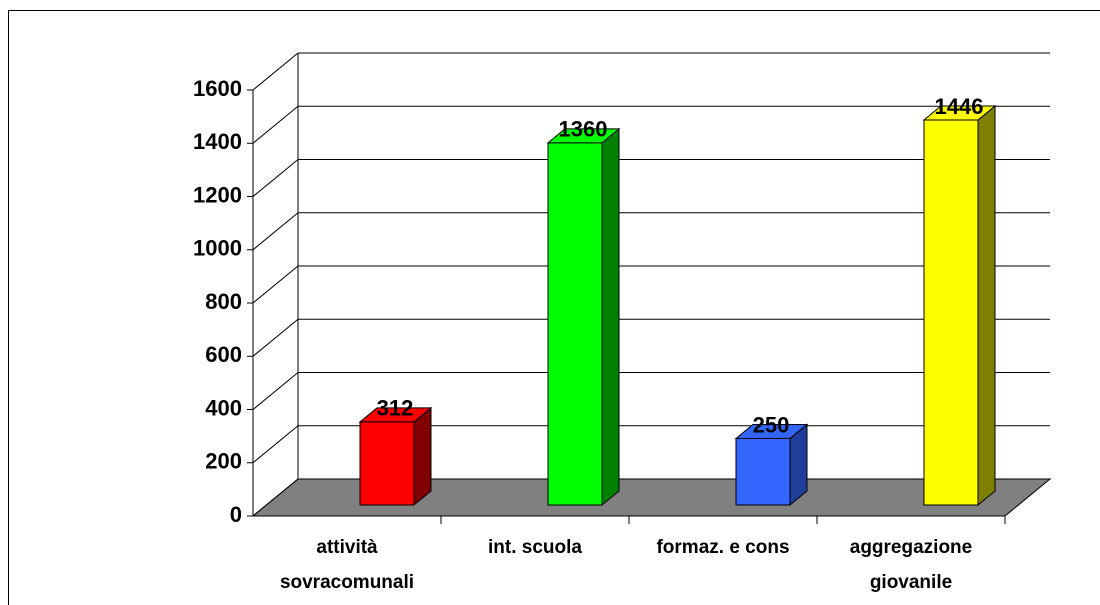 Image resolution: width=1100 pixels, height=605 pixels. I want to click on y-tick-label: 400, so click(223, 407).